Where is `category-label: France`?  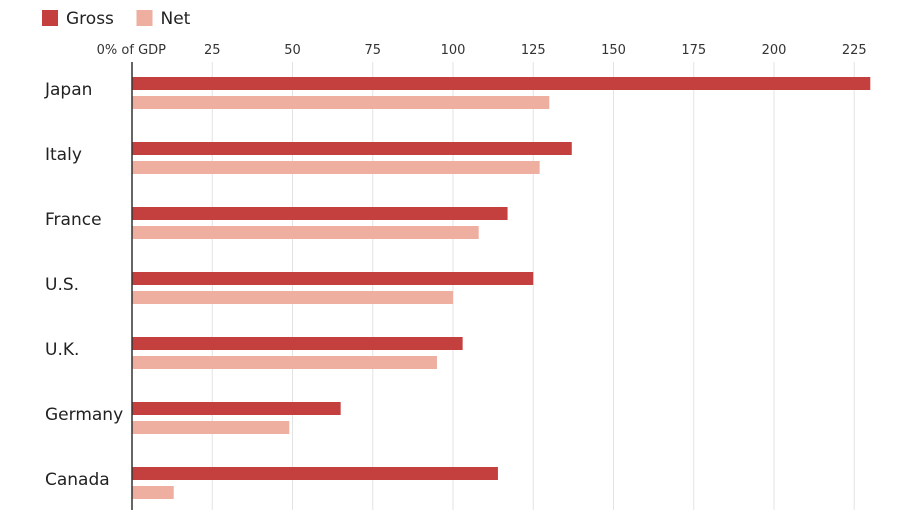
category-label: France is located at coordinates (73, 220).